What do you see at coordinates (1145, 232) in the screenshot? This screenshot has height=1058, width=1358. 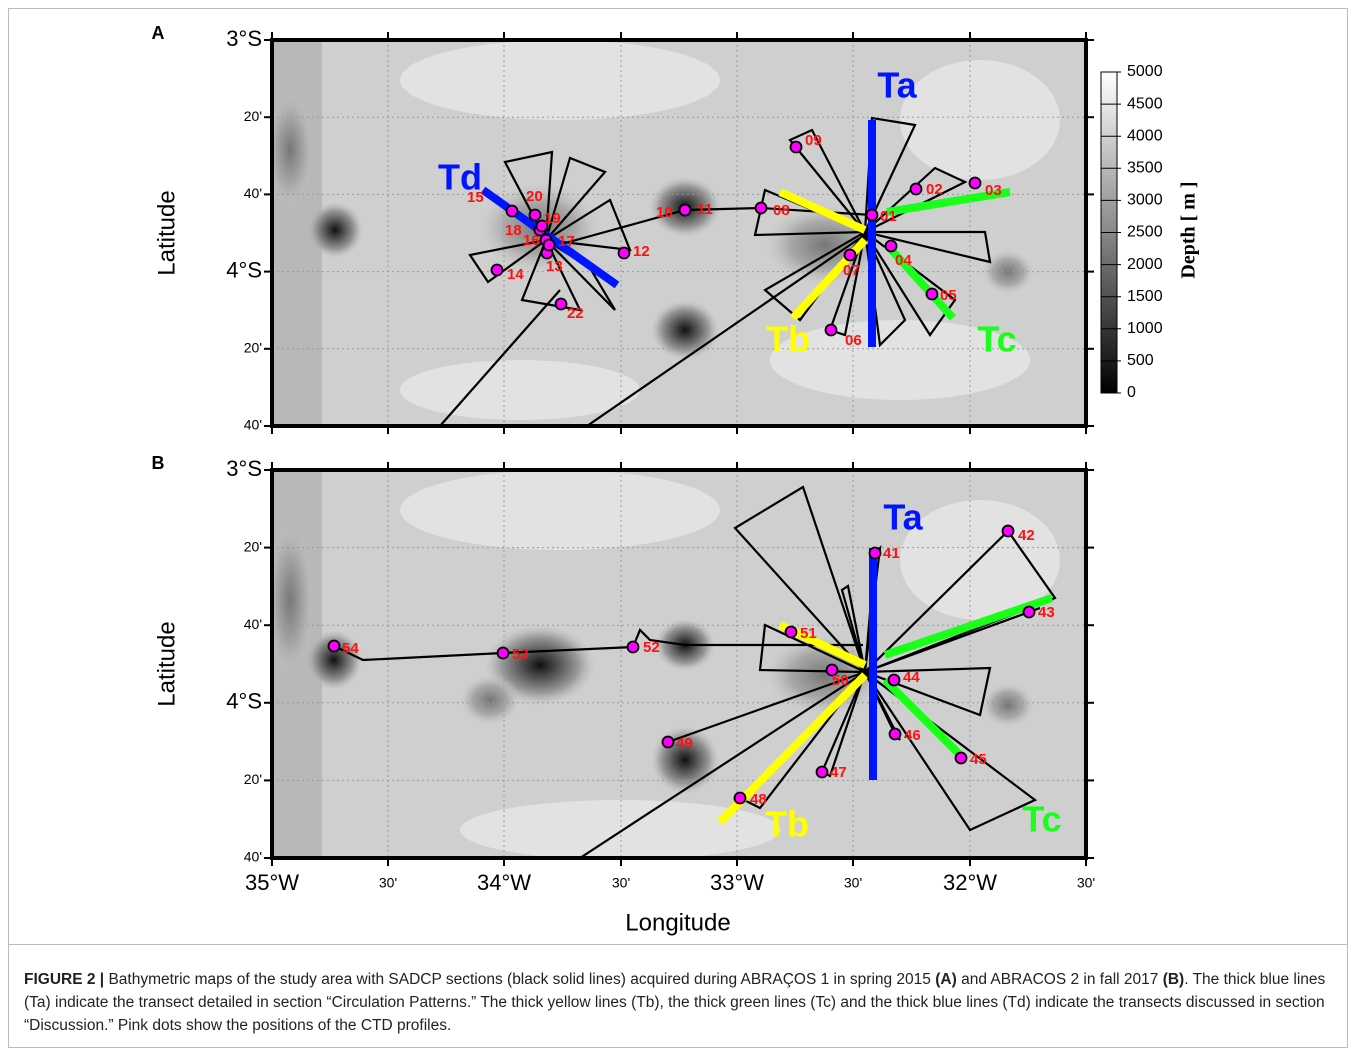 I see `colorbar-tick-label: 2500` at bounding box center [1145, 232].